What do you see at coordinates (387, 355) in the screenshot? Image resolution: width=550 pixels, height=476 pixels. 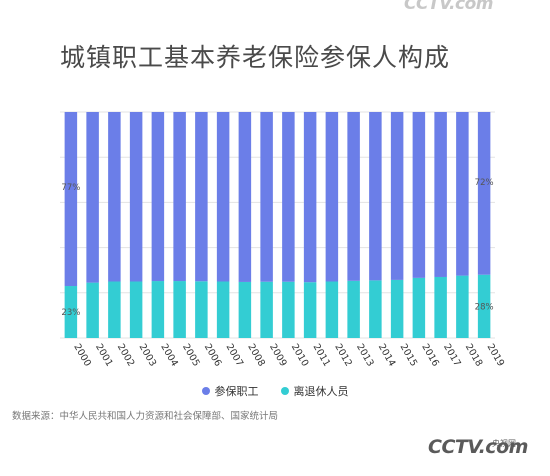 I see `x-tick-label: 2014` at bounding box center [387, 355].